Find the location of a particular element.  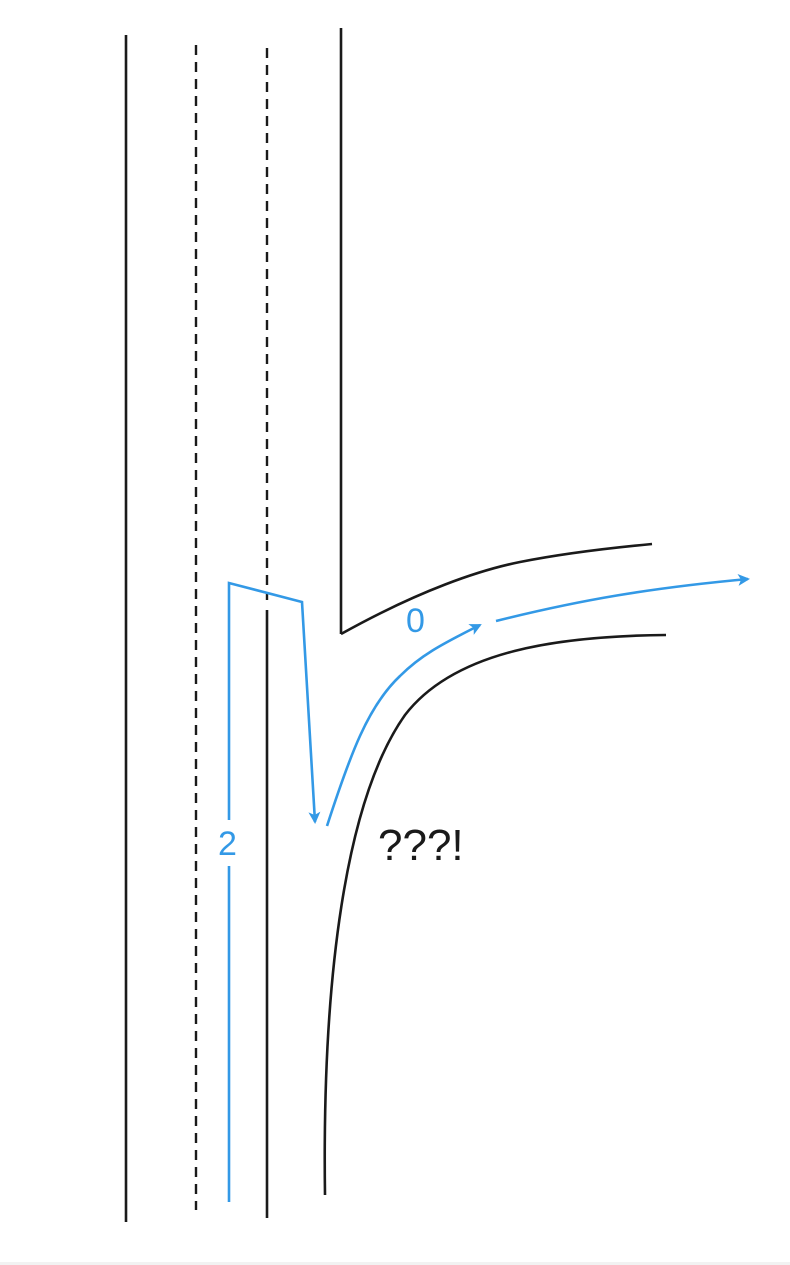

route-2-label: 2 is located at coordinates (227, 844).